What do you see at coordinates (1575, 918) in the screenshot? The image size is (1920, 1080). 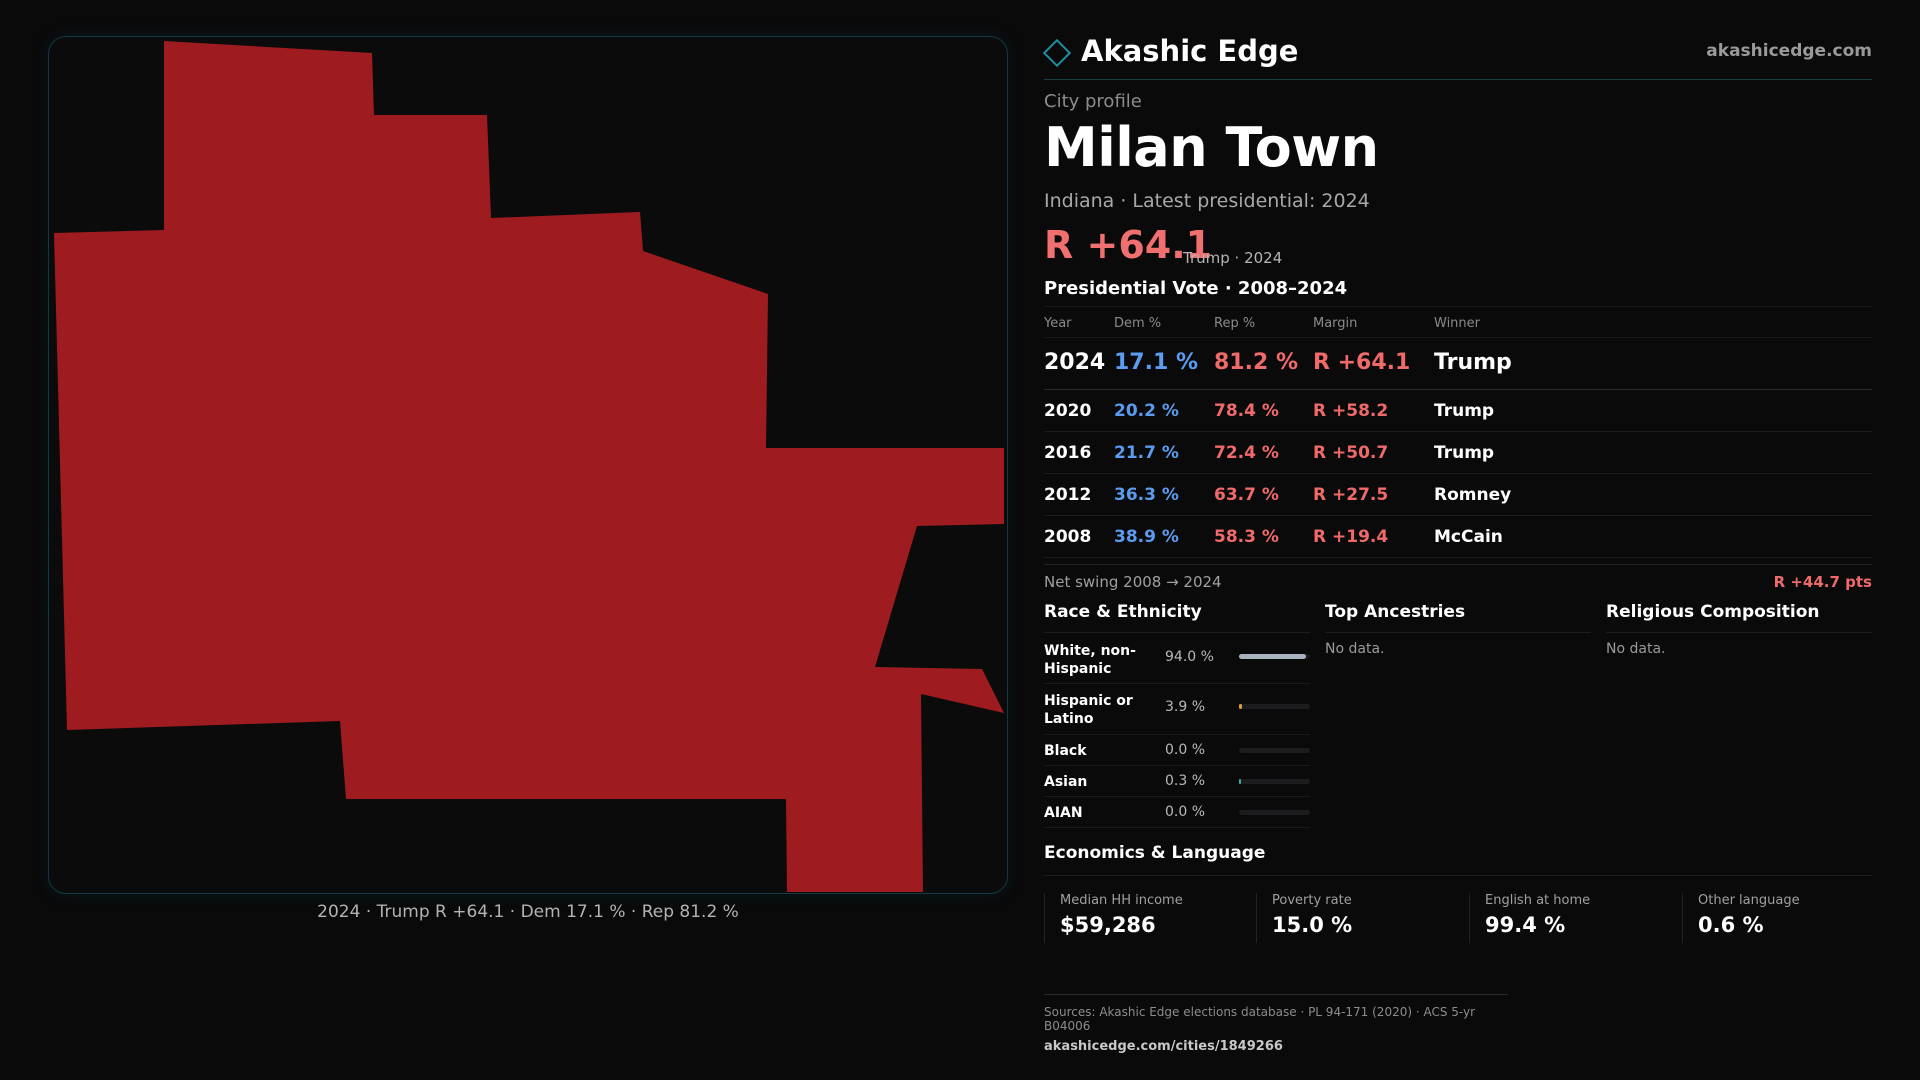 I see `econ-card-english: English at home 99.4 %` at bounding box center [1575, 918].